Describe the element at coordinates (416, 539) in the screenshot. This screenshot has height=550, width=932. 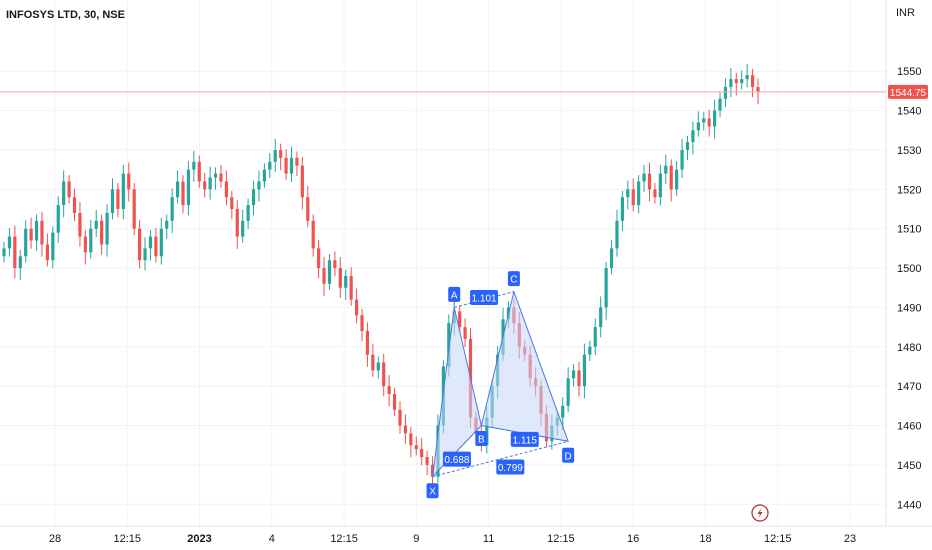
I see `x-tick-label: 9` at that location.